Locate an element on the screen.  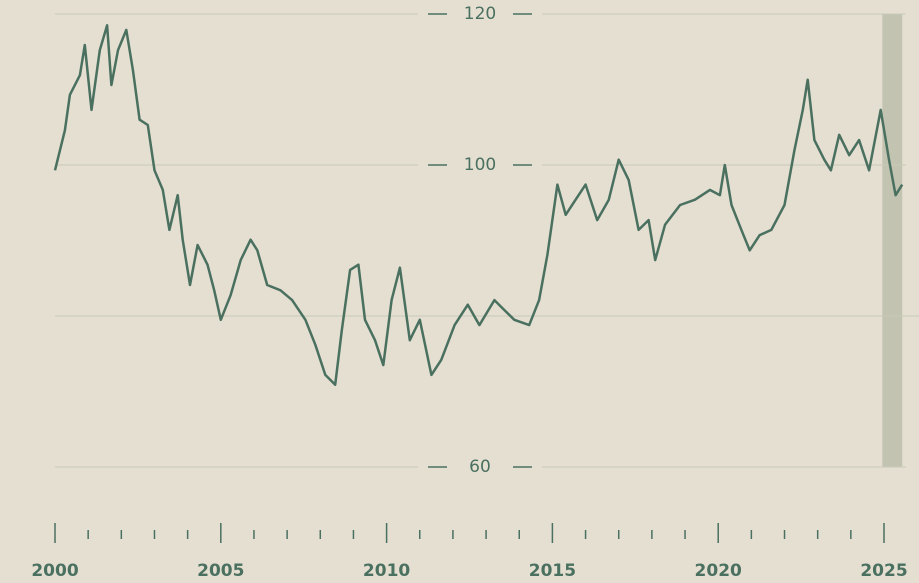
x-tick-label: 2015 is located at coordinates (552, 571).